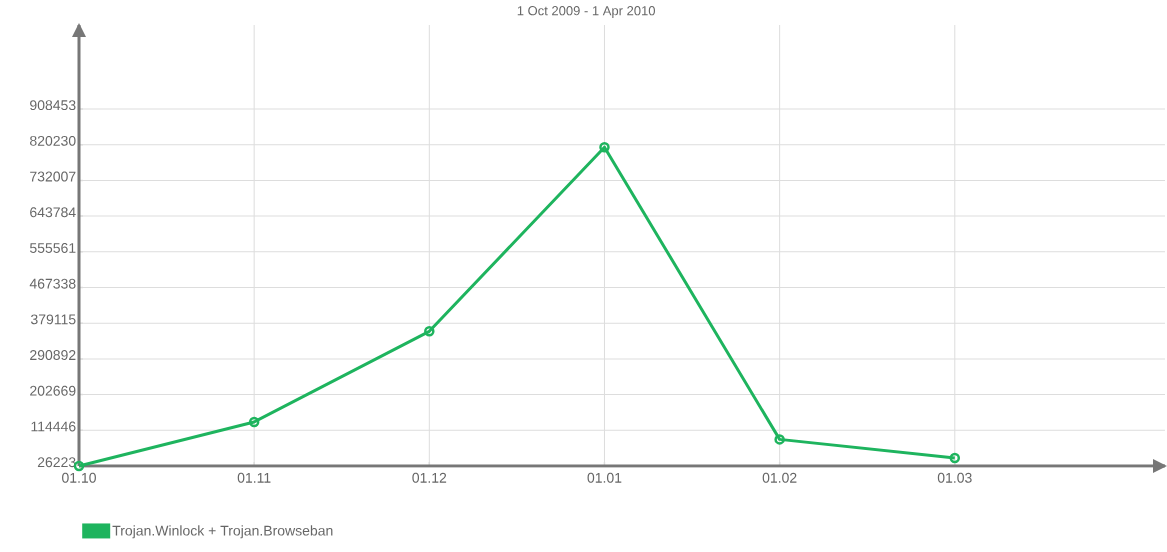 This screenshot has height=552, width=1167. What do you see at coordinates (604, 477) in the screenshot?
I see `x-tick-label: 01.01` at bounding box center [604, 477].